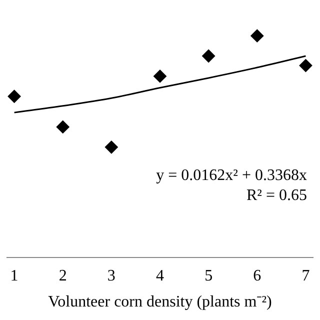  I want to click on annotation: R² = 0.65, so click(276, 195).